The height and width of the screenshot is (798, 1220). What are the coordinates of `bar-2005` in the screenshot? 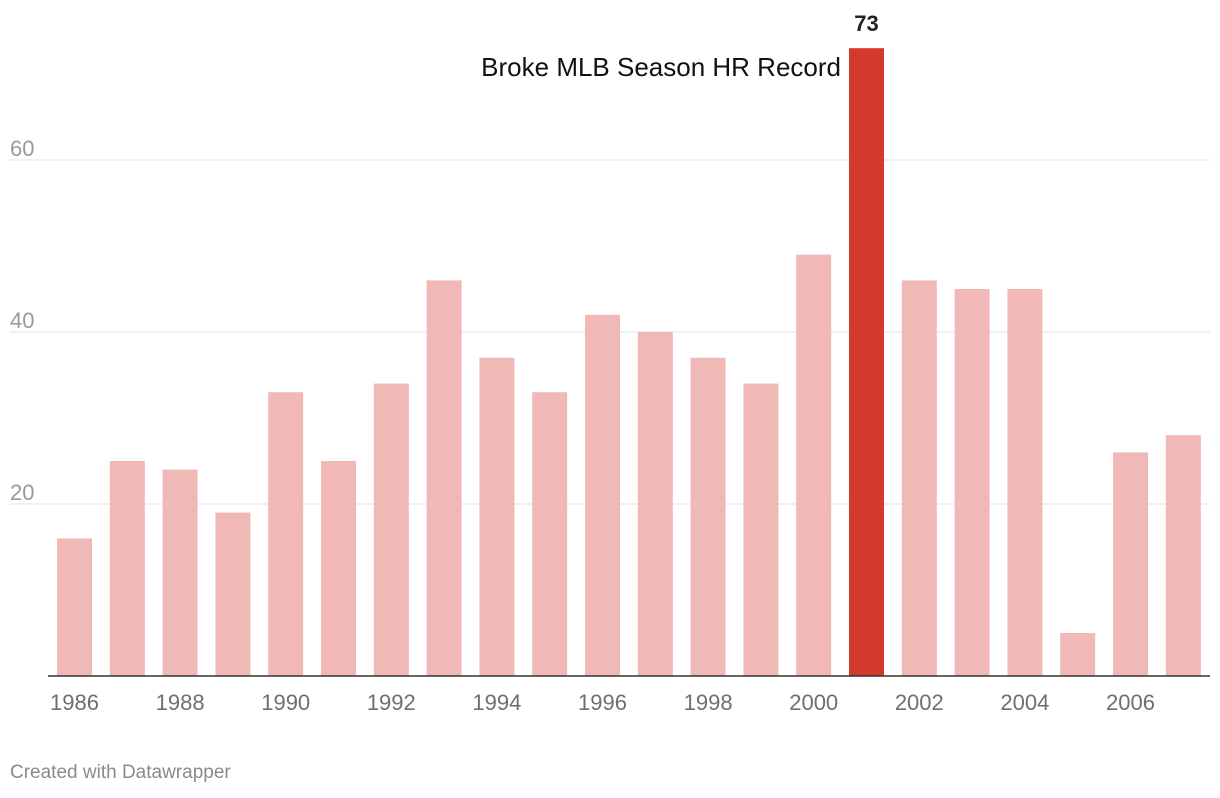 It's located at (1078, 654).